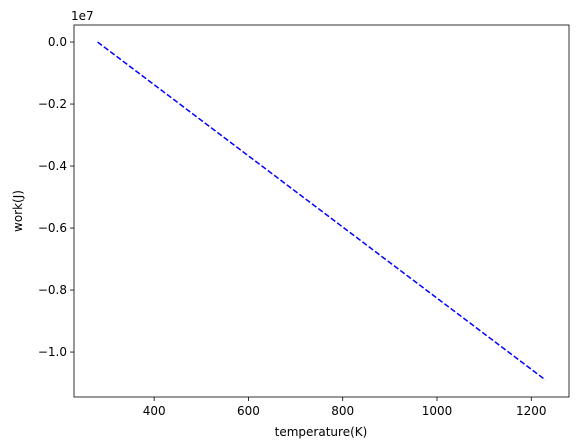  I want to click on x-axis-label: temperature(K), so click(321, 432).